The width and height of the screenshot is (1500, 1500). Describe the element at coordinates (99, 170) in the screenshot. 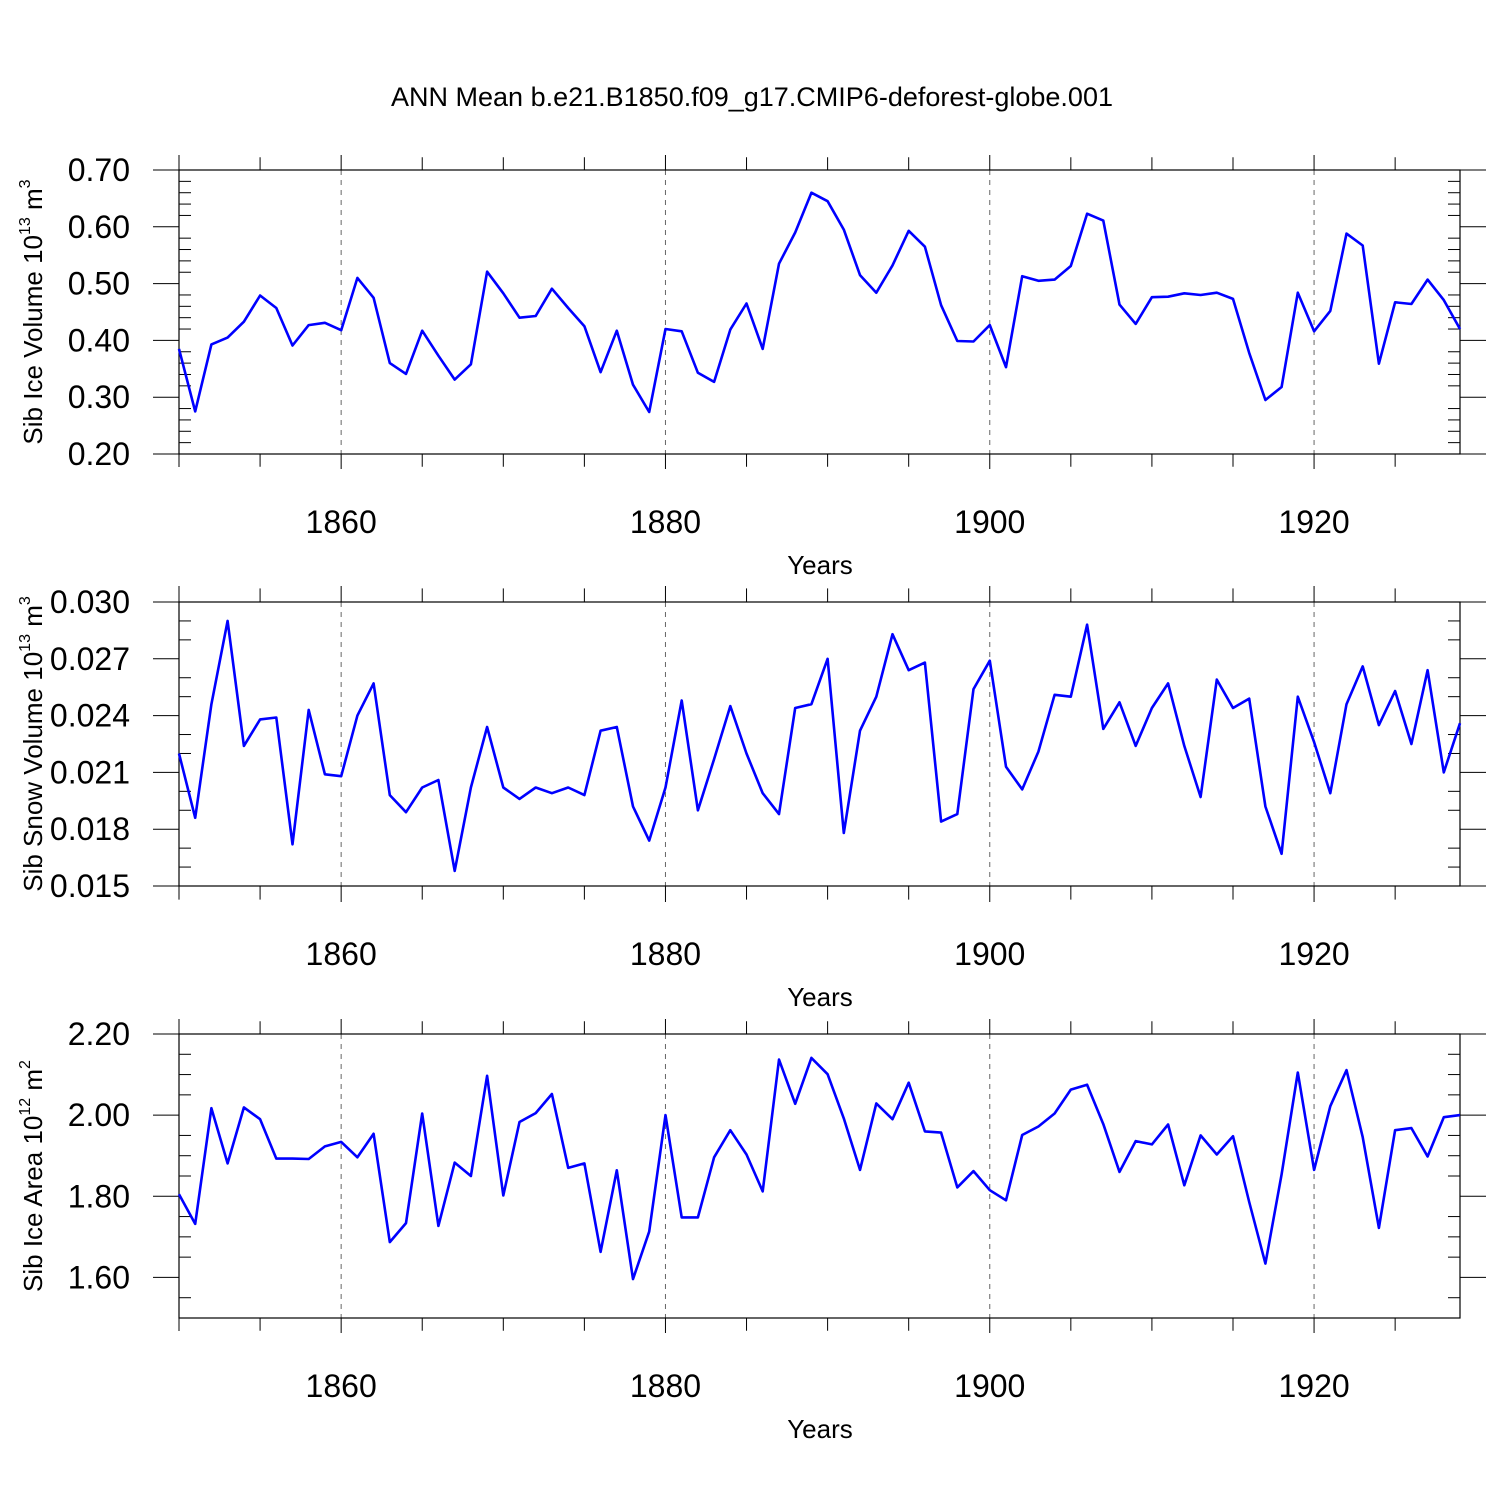

I see `y-tick-label: 0.70` at that location.